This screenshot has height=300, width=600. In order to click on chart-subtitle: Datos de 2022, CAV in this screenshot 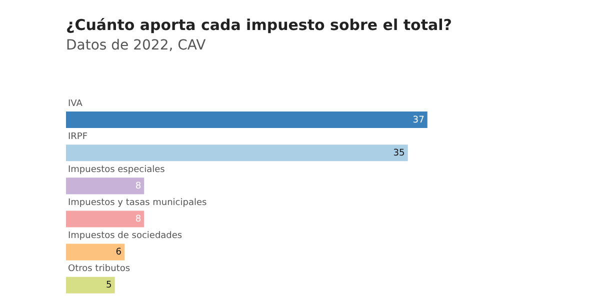, I will do `click(136, 46)`.